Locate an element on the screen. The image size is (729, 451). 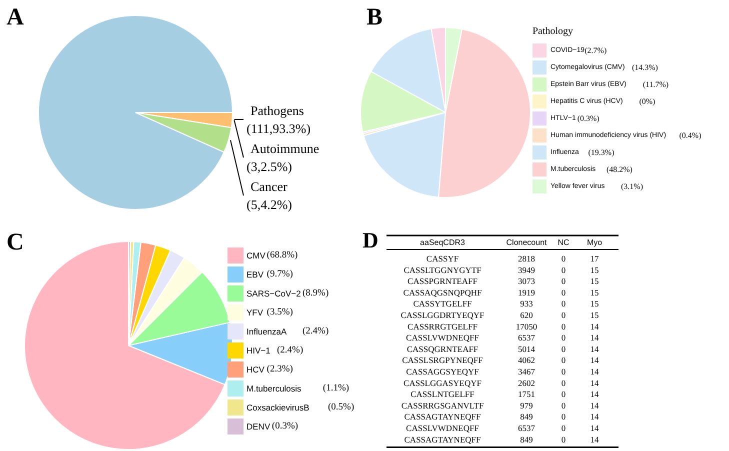
y-tick-label: CASSLNTGELFF is located at coordinates (442, 394).